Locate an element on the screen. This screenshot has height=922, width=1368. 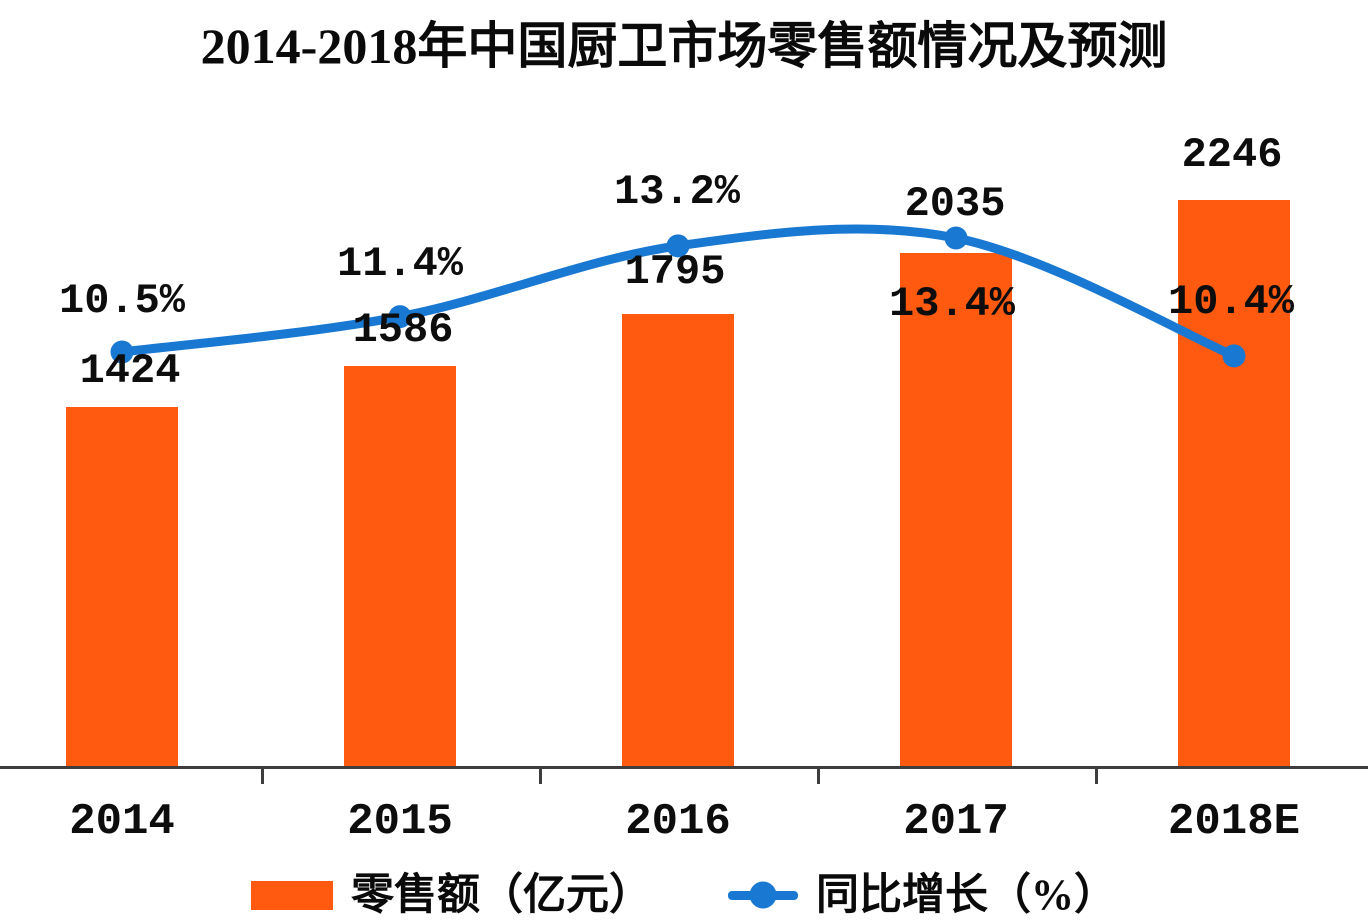
bar-value-label-2015: 1586 is located at coordinates (403, 330).